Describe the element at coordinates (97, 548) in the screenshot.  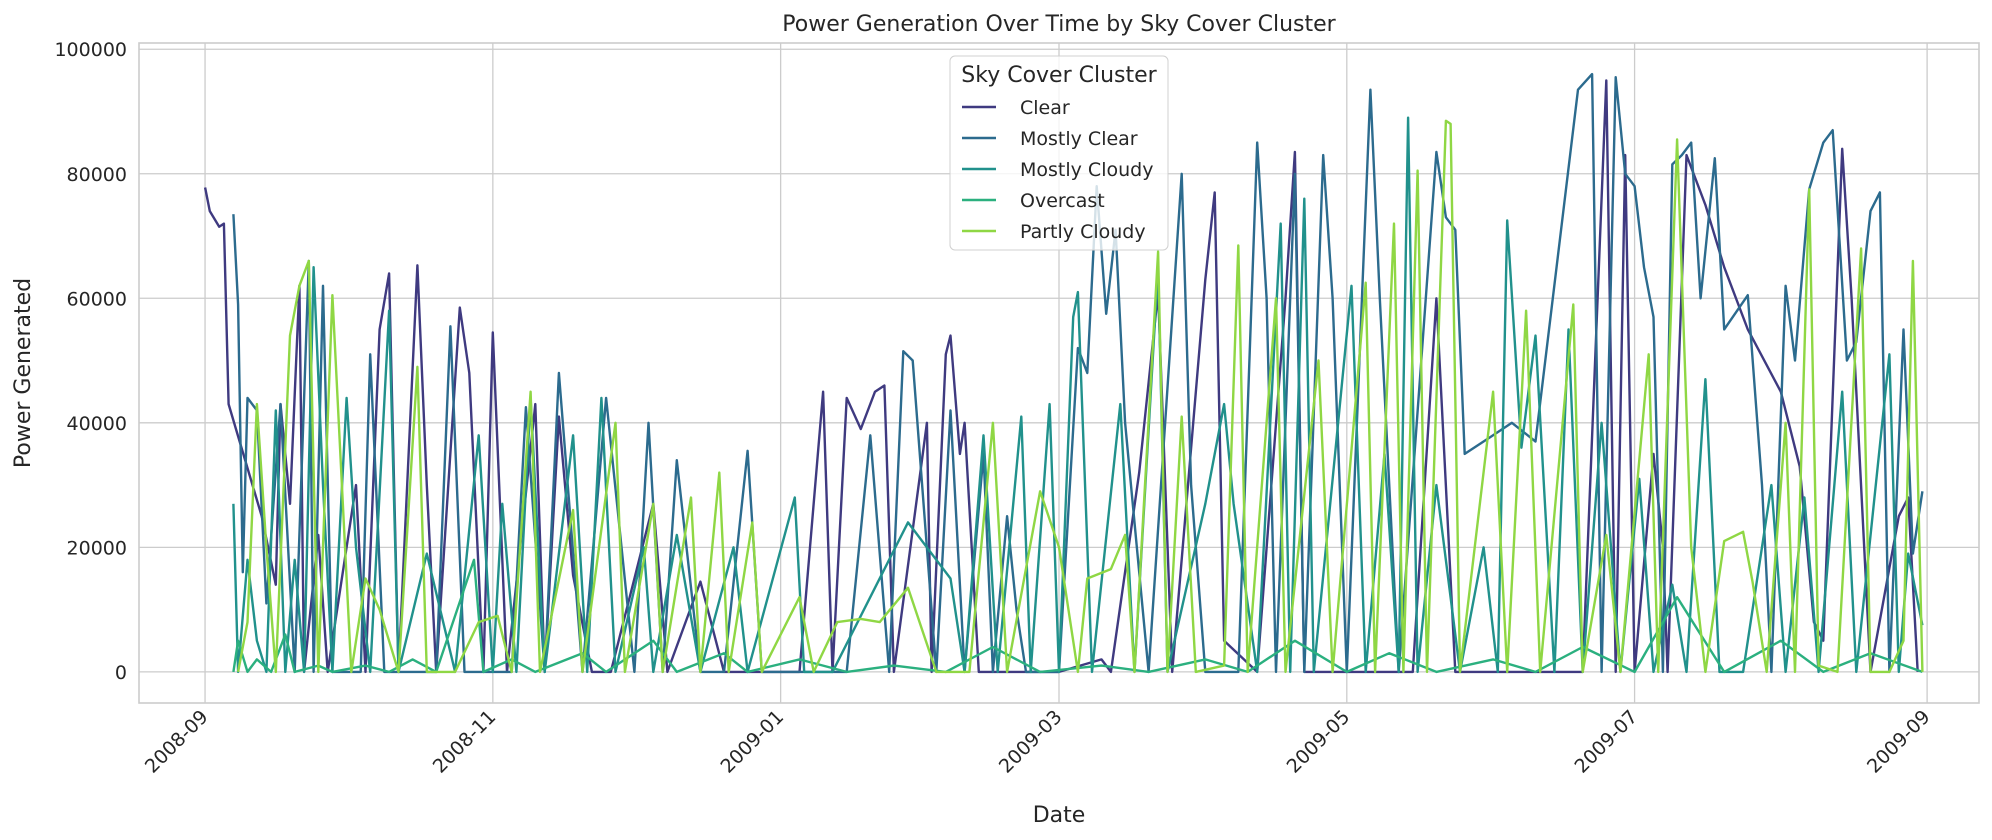
I see `y-tick-label: 20000` at that location.